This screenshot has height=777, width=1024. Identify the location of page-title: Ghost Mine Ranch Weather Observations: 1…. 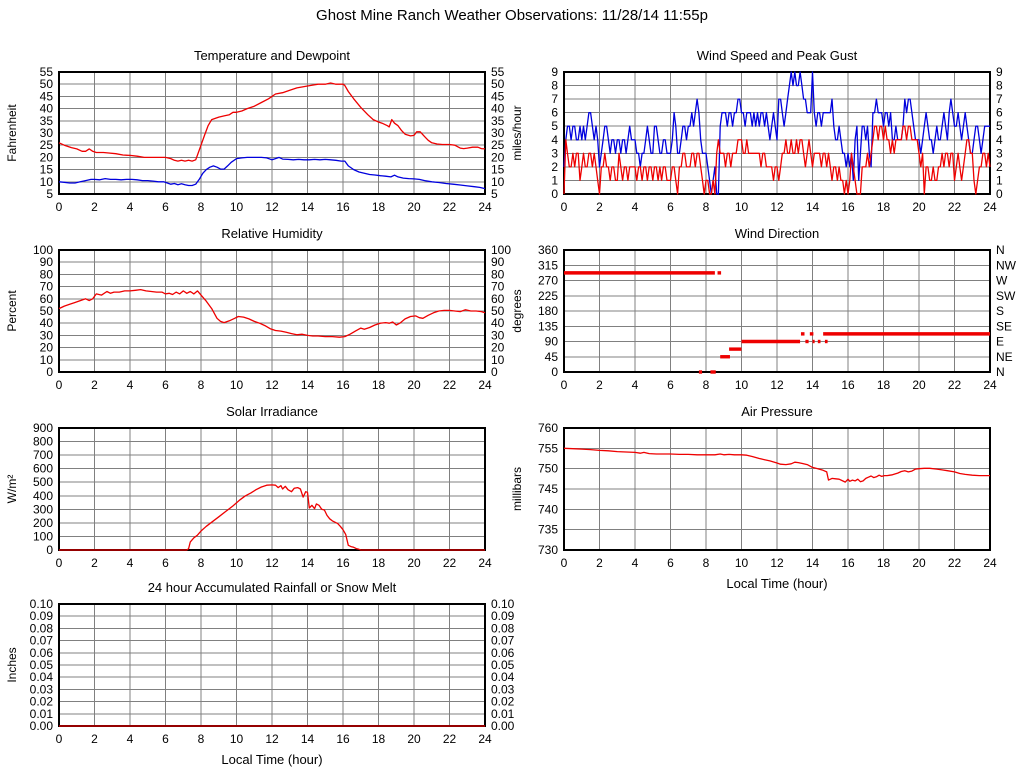
(512, 15).